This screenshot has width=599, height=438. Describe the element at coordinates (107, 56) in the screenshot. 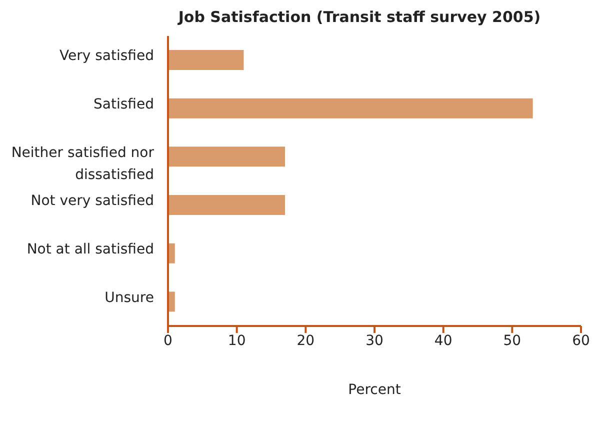

I see `y-tick-label: Very satisfied` at that location.